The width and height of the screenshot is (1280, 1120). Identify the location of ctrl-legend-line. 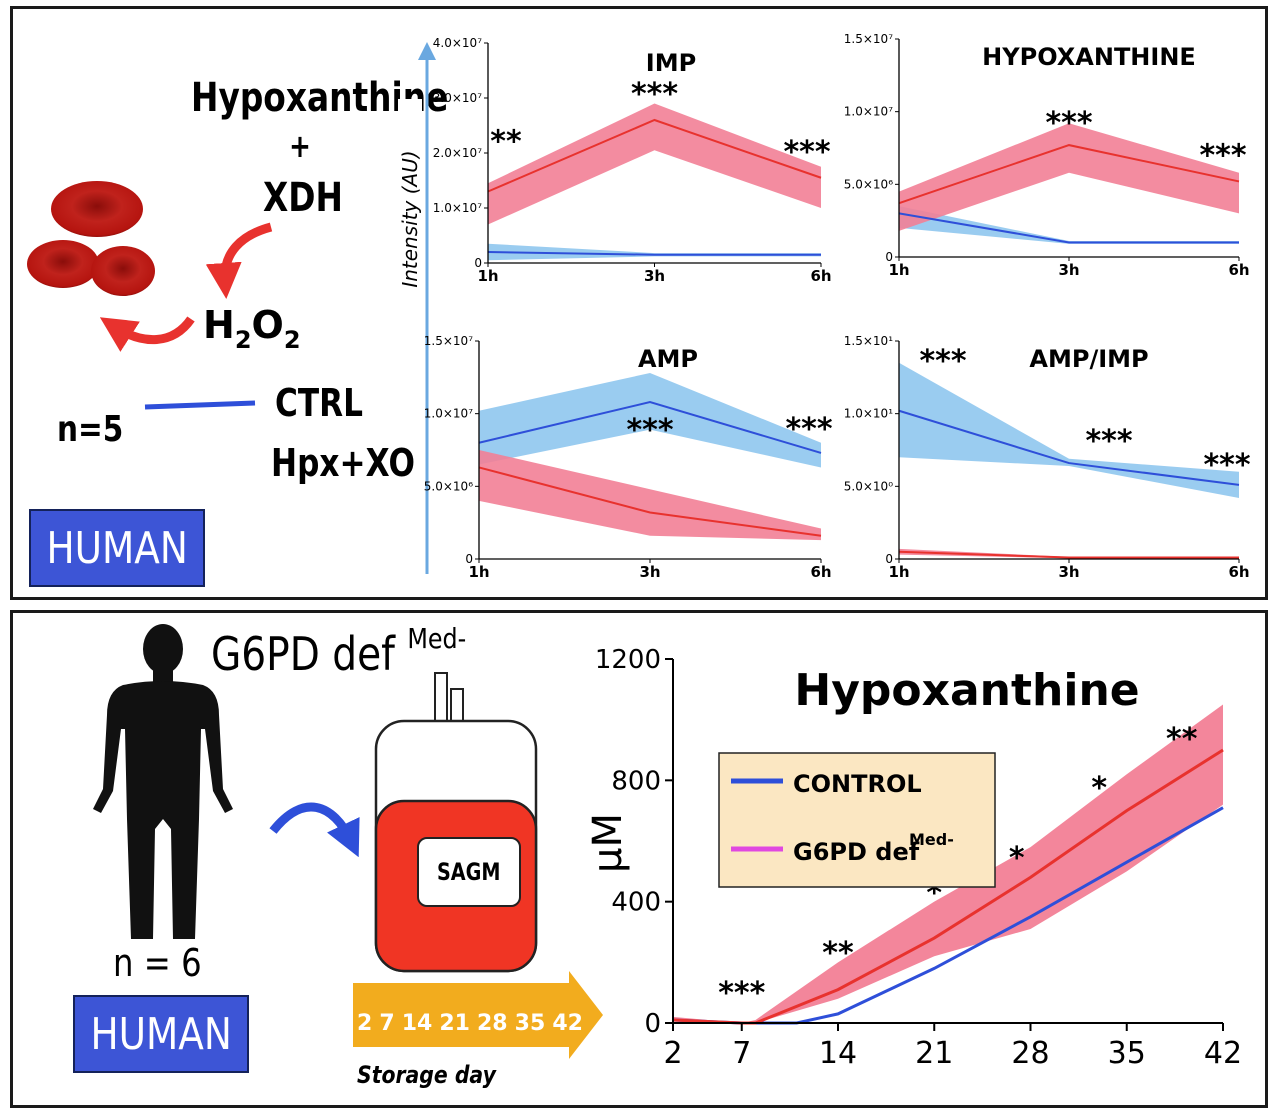
(200, 405).